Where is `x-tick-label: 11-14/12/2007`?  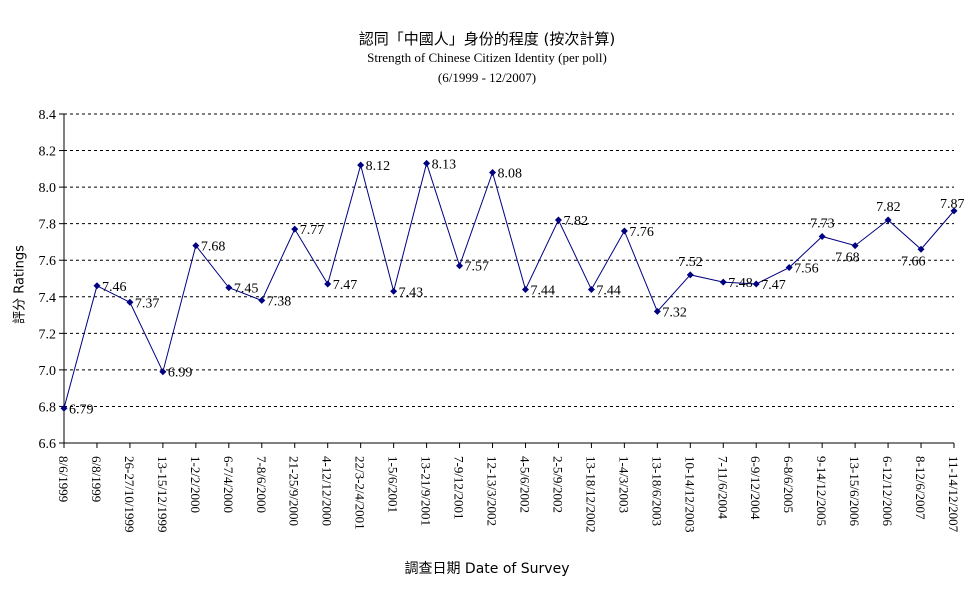
x-tick-label: 11-14/12/2007 is located at coordinates (953, 494).